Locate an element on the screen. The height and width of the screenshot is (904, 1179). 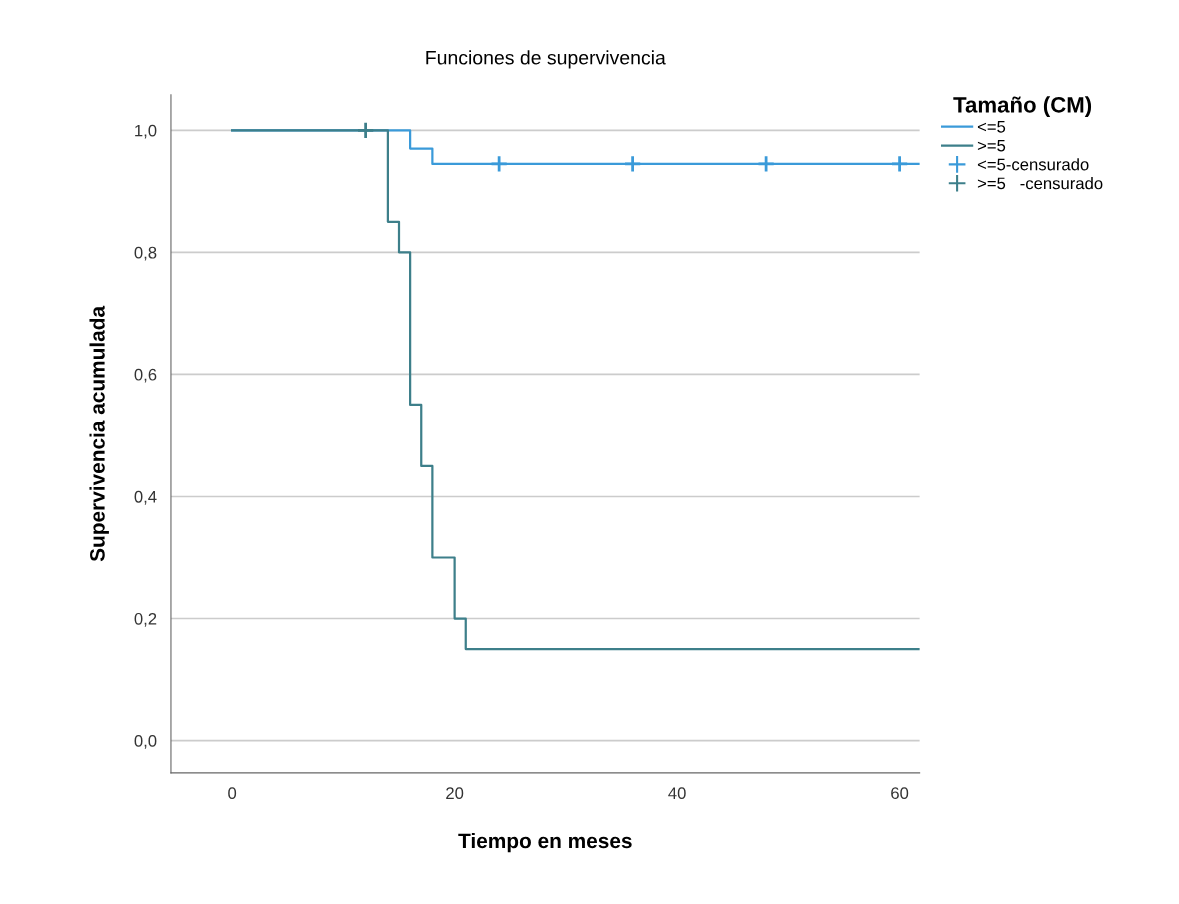
chart-title: Funciones de supervivencia is located at coordinates (546, 59).